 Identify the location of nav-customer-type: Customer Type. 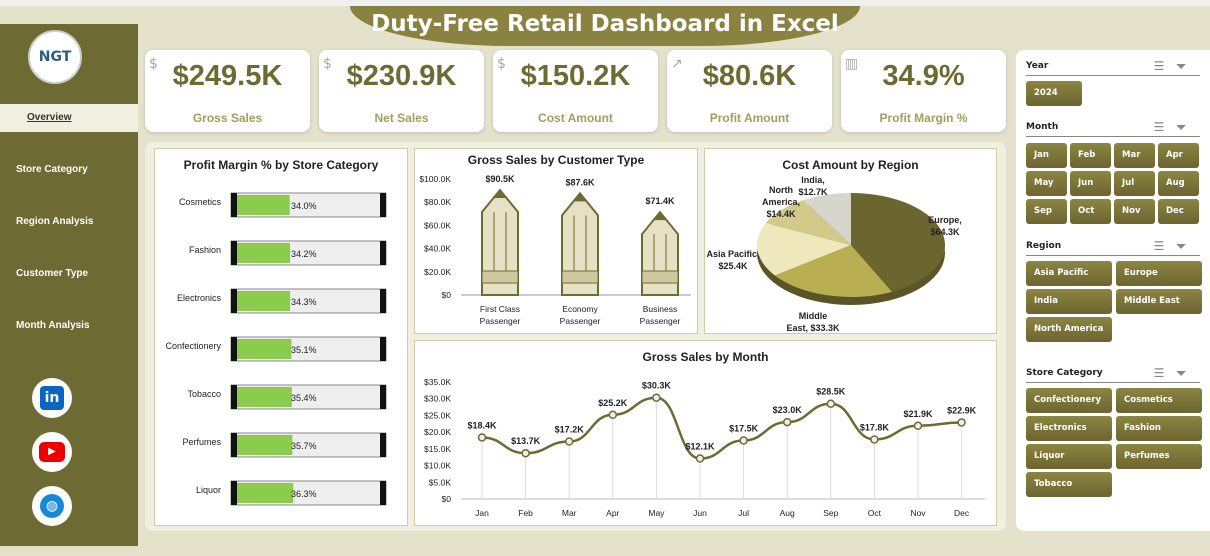
(52, 273).